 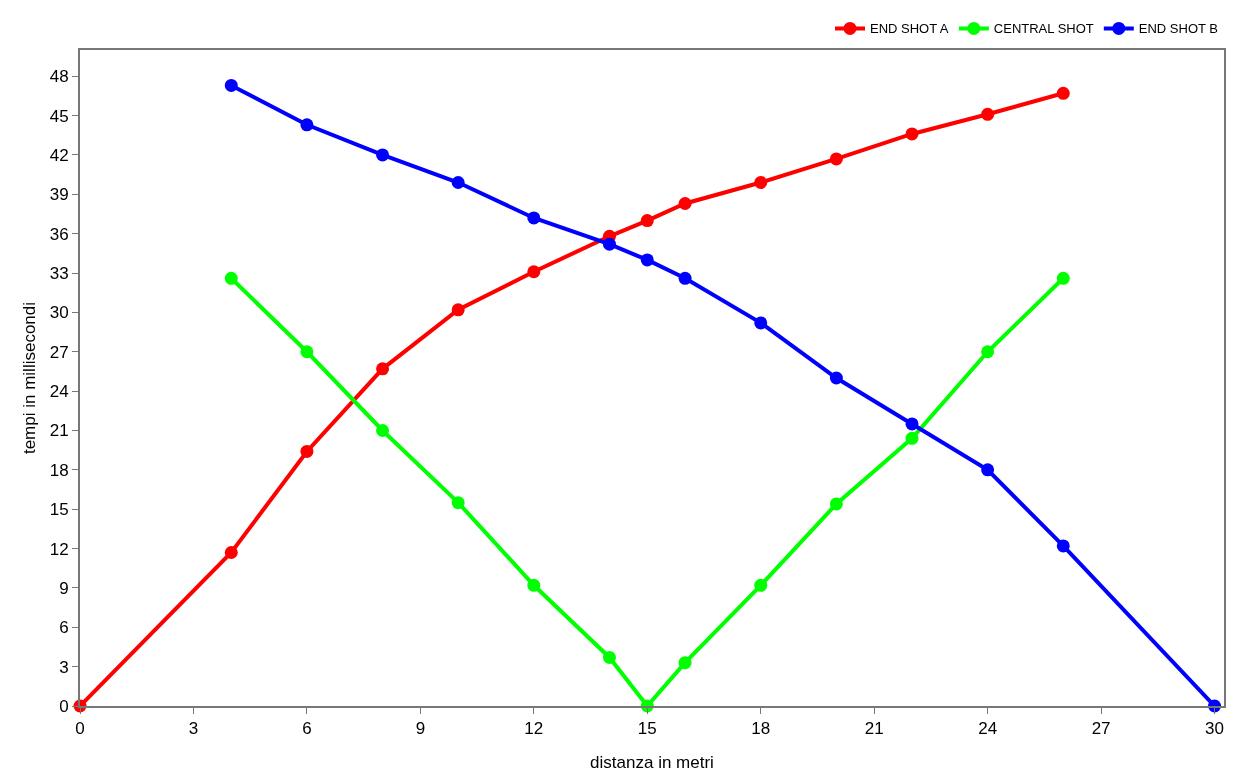 What do you see at coordinates (988, 729) in the screenshot?
I see `x-tick-label: 24` at bounding box center [988, 729].